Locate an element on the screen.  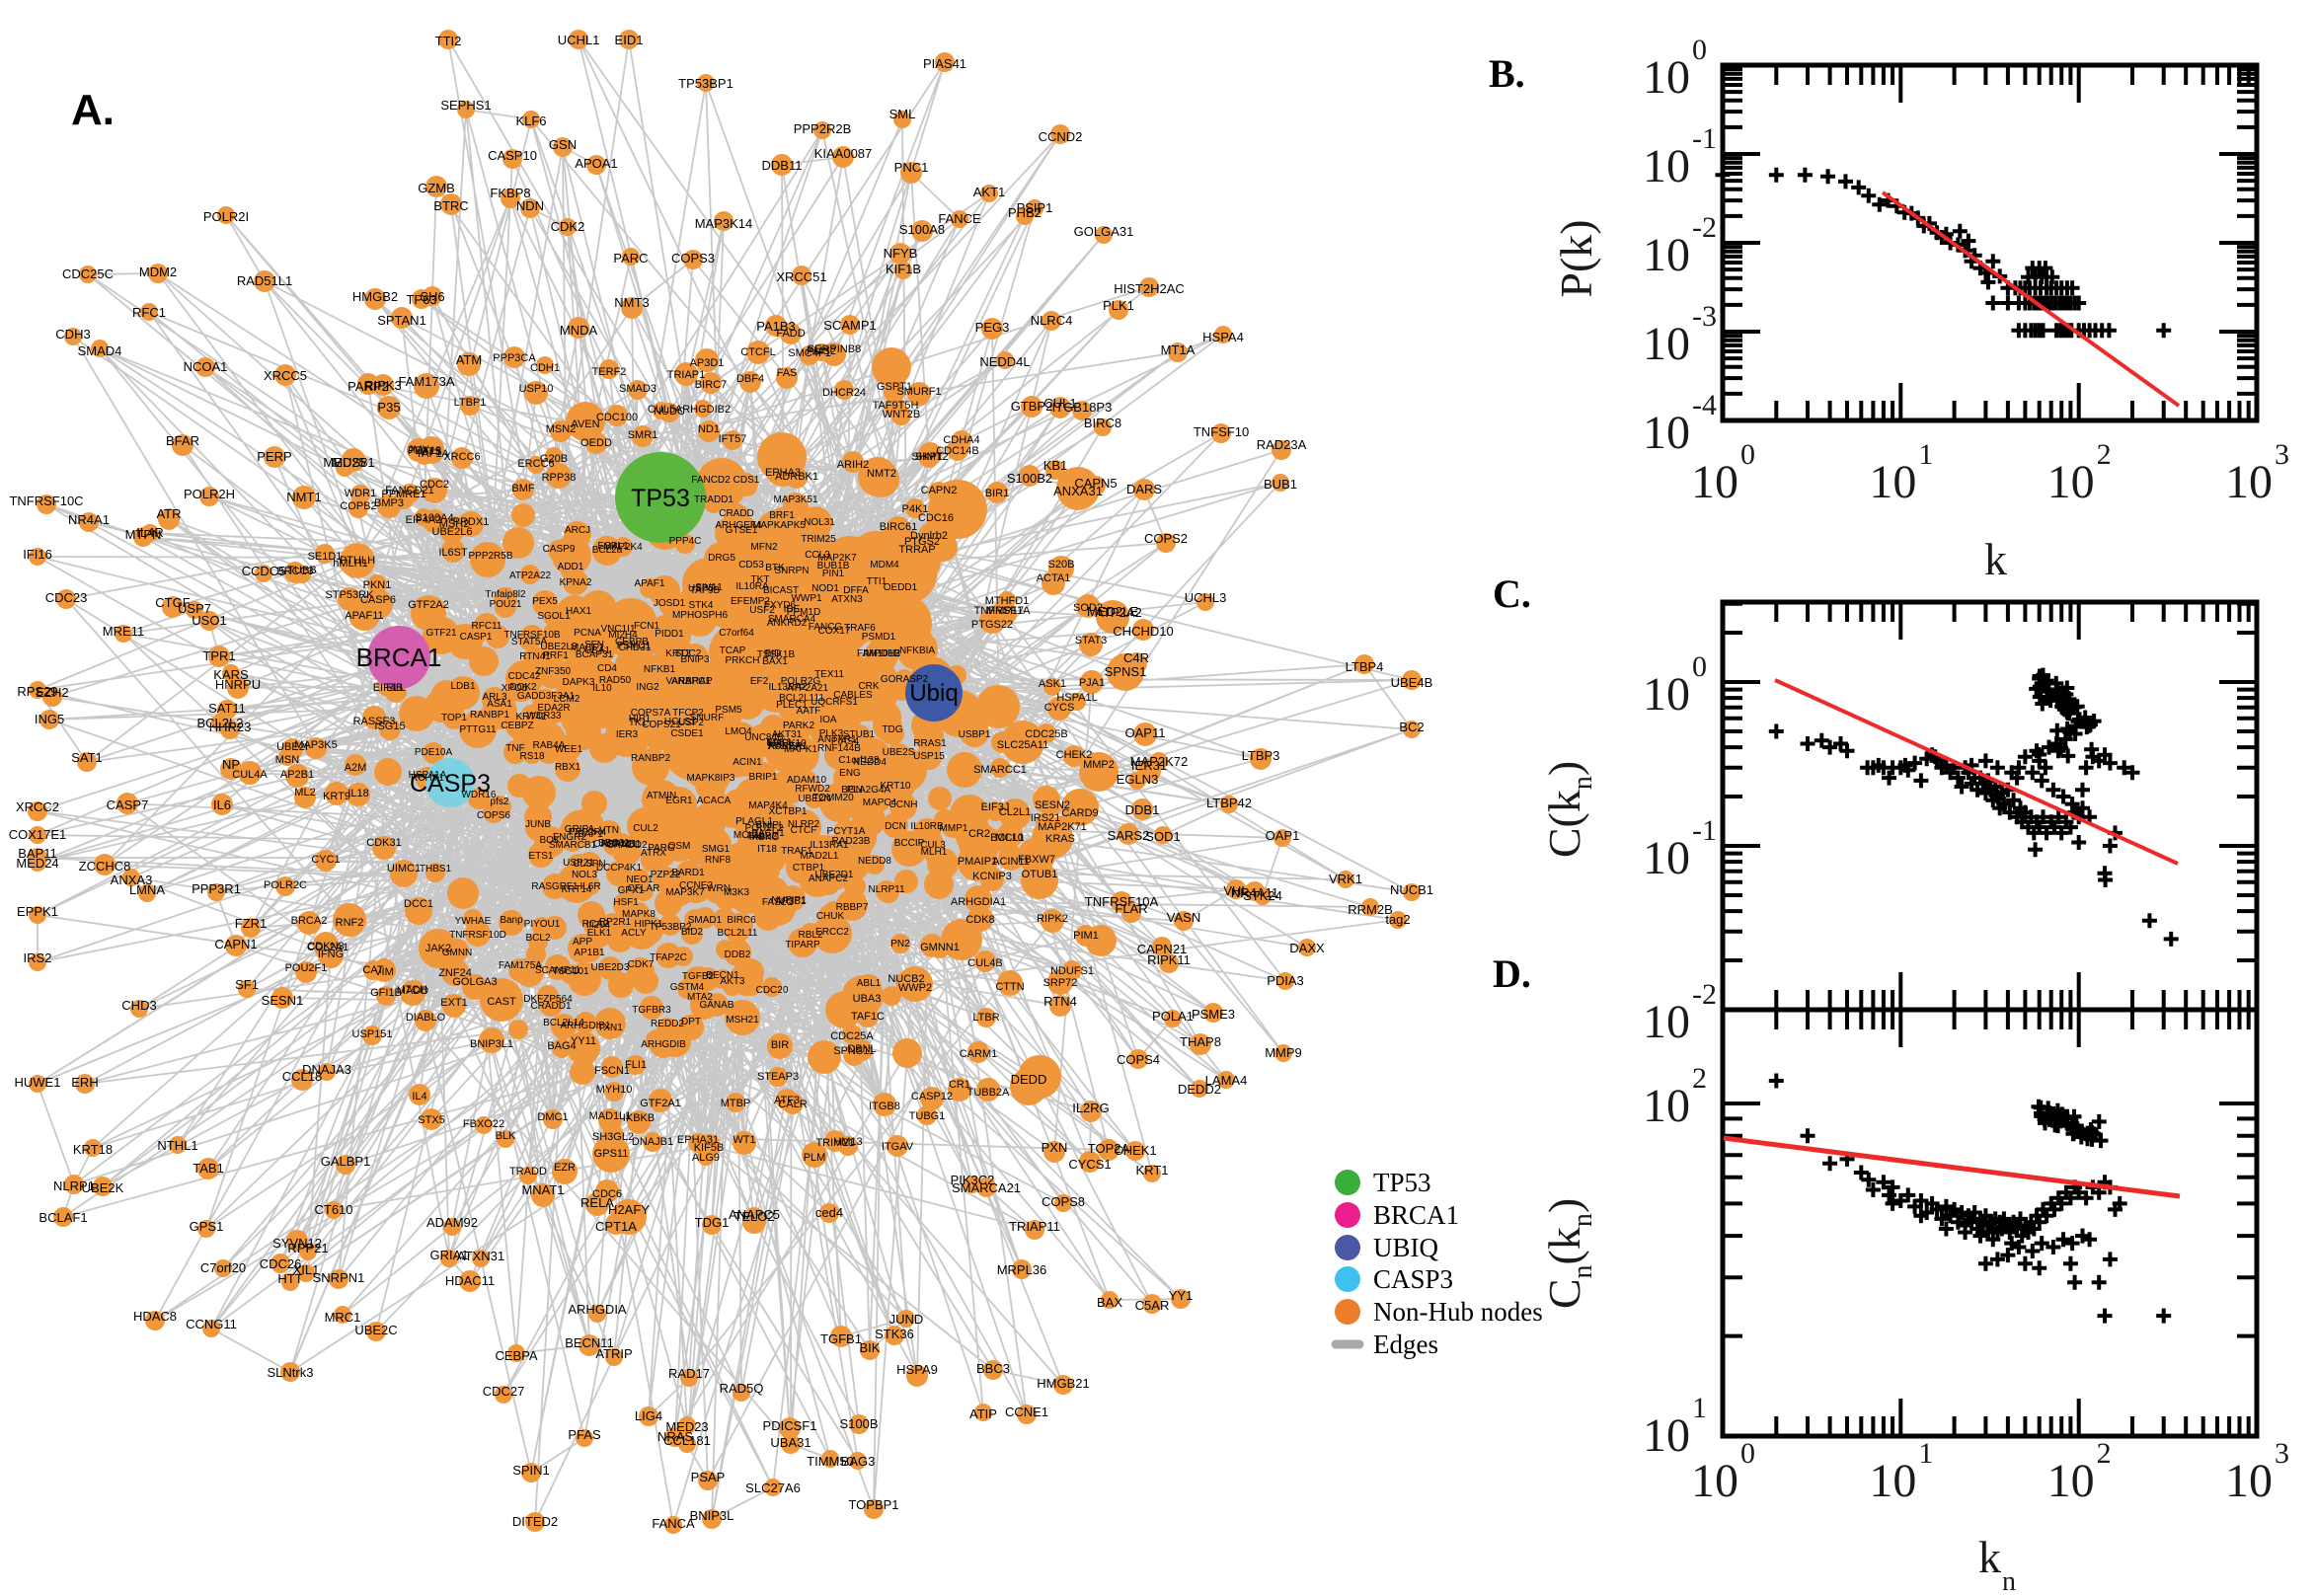
svg-text: PPP2R4 is located at coordinates (588, 832).